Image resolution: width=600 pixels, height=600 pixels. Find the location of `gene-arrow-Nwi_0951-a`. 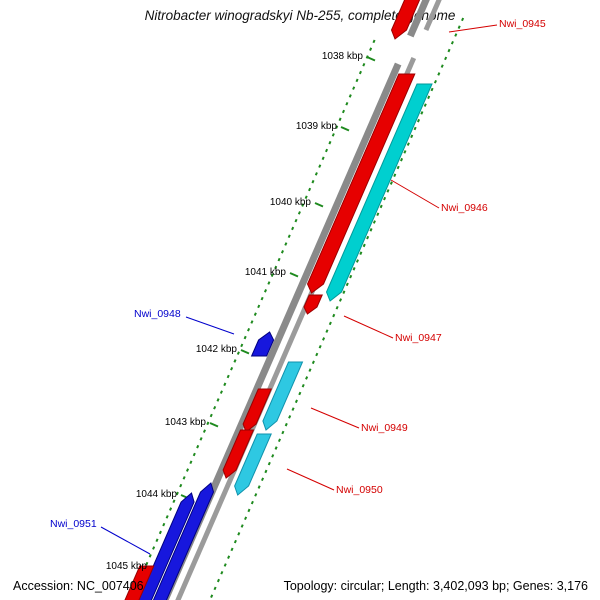

gene-arrow-Nwi_0951-a is located at coordinates (181, 541).